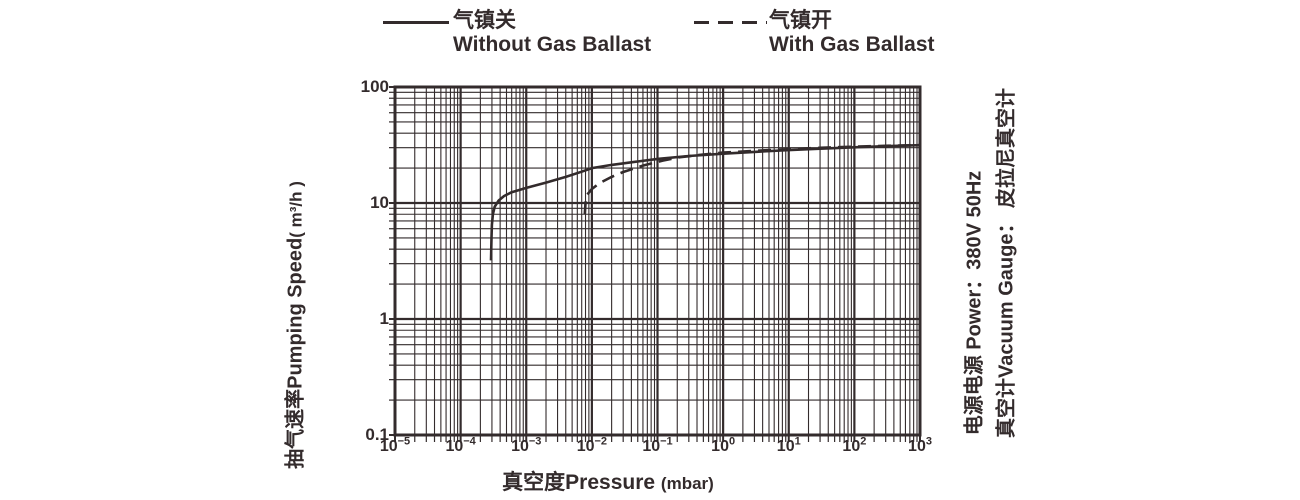 Image resolution: width=1300 pixels, height=500 pixels. What do you see at coordinates (296, 209) in the screenshot?
I see `y-axis-unit: ( m³/h )` at bounding box center [296, 209].